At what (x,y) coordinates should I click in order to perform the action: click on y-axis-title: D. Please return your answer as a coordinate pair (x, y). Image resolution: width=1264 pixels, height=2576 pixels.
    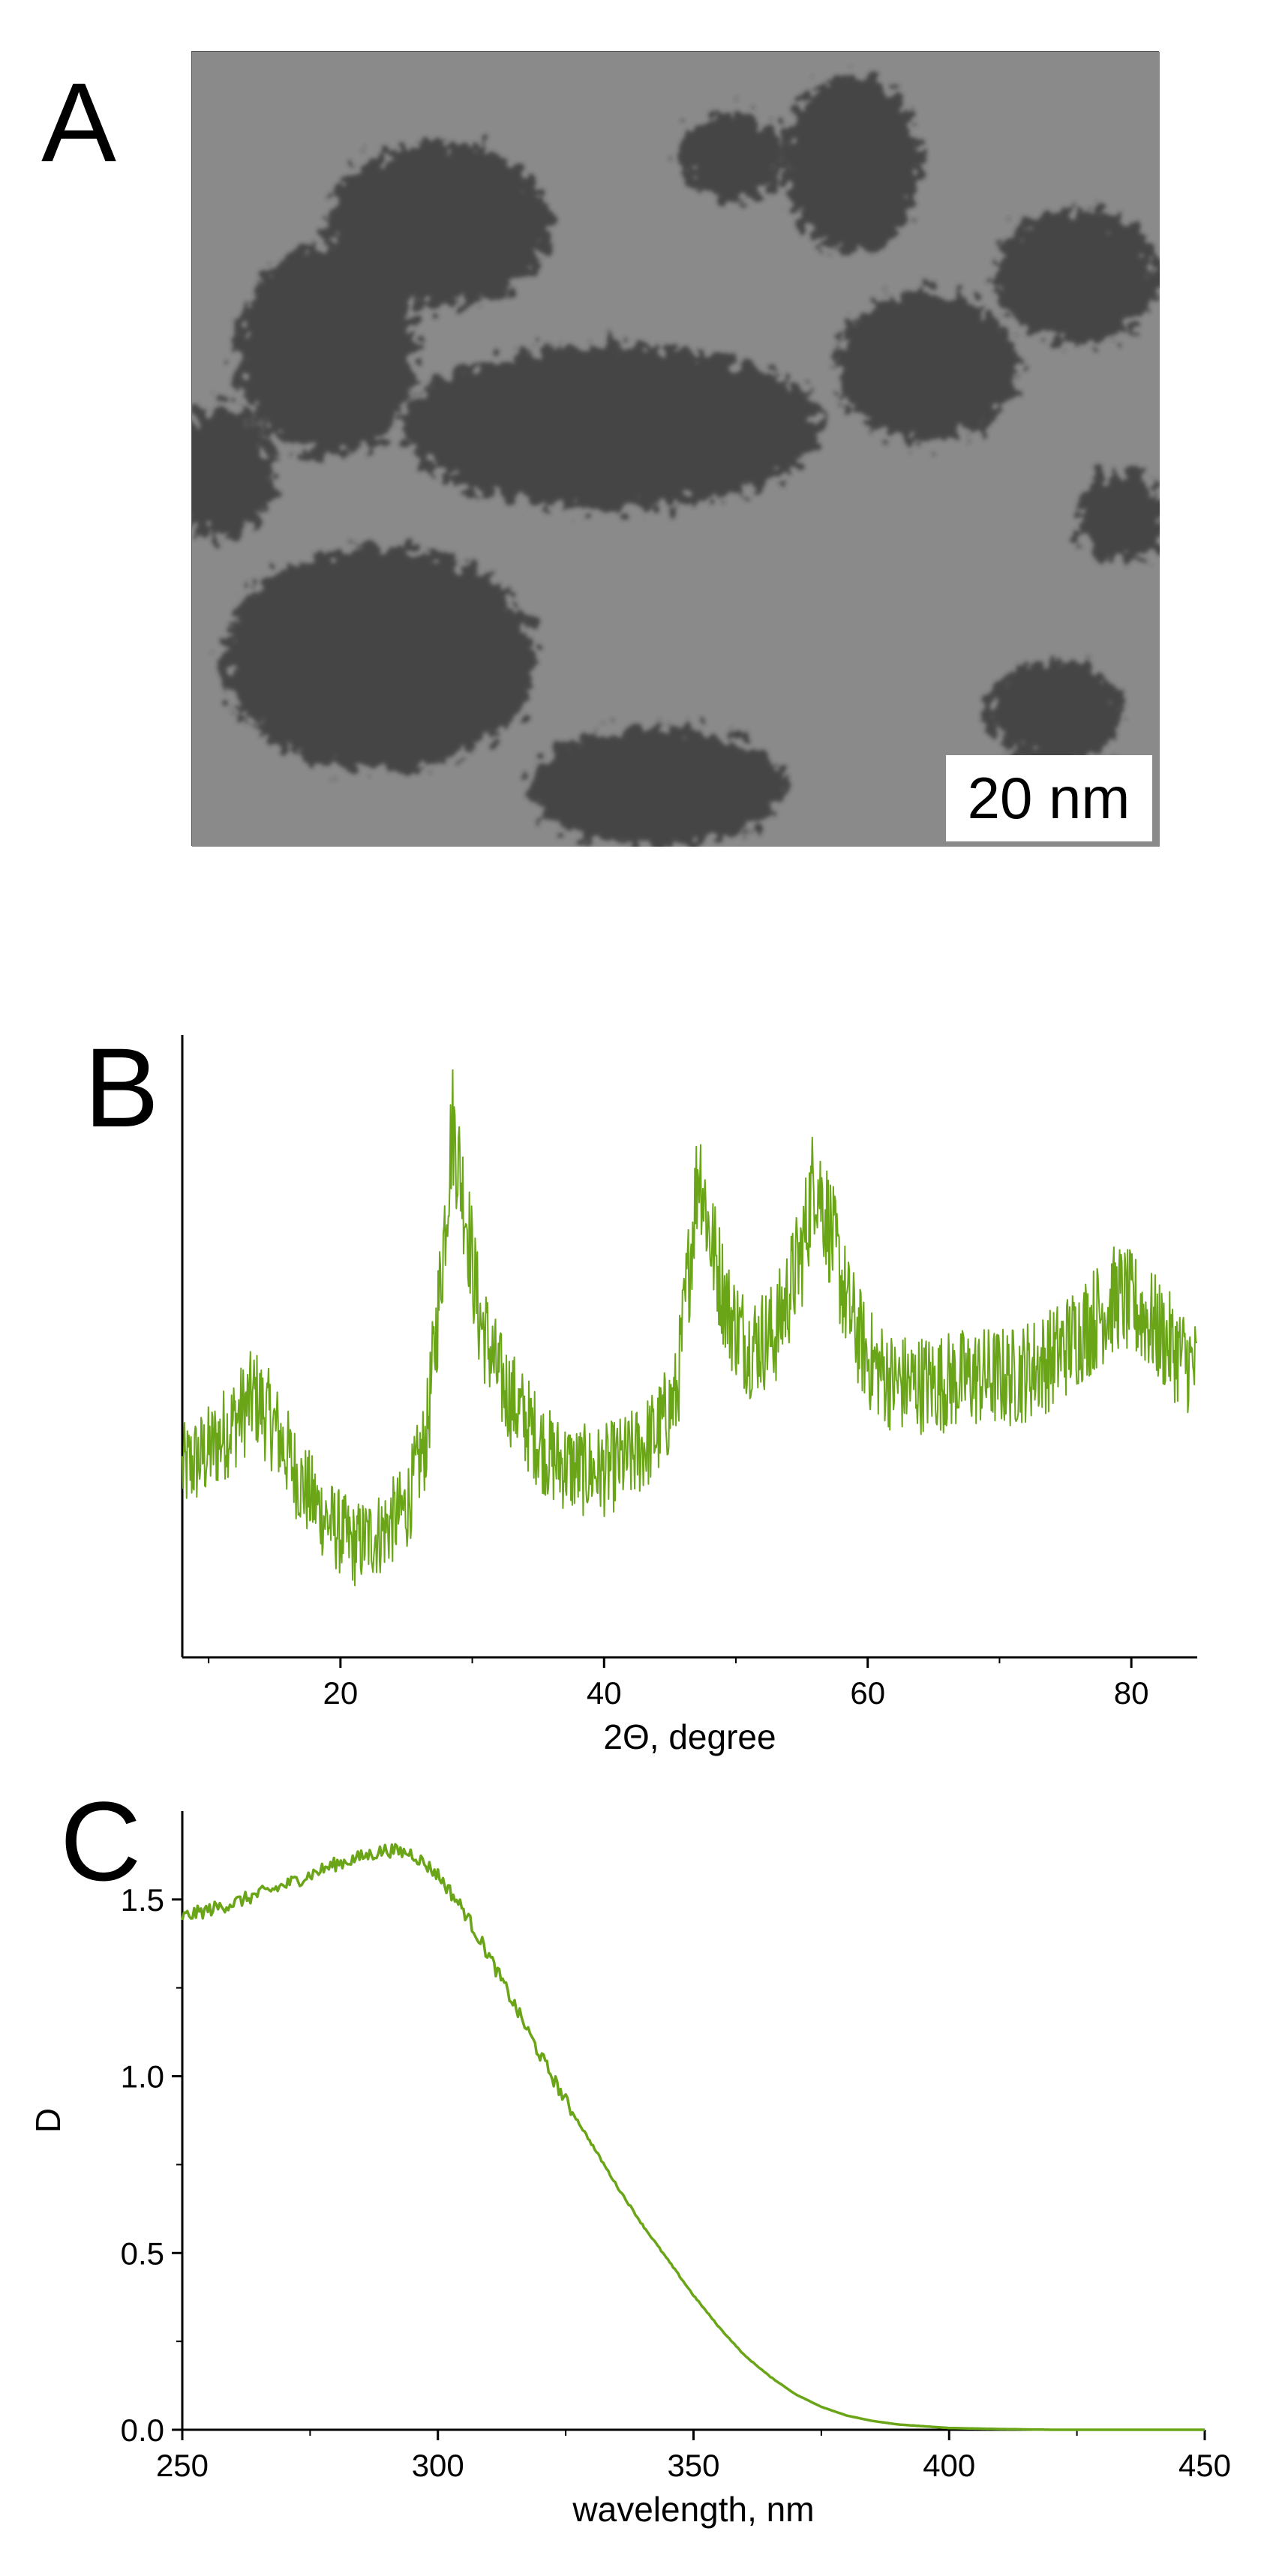
    Looking at the image, I should click on (49, 2121).